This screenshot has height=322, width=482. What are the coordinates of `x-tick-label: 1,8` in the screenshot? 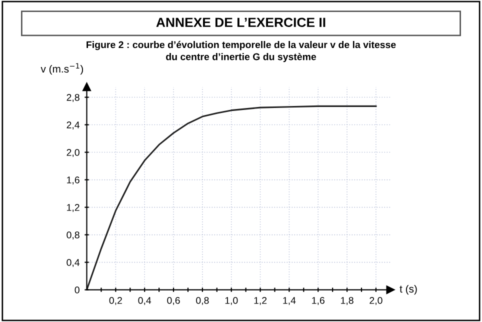 It's located at (347, 301).